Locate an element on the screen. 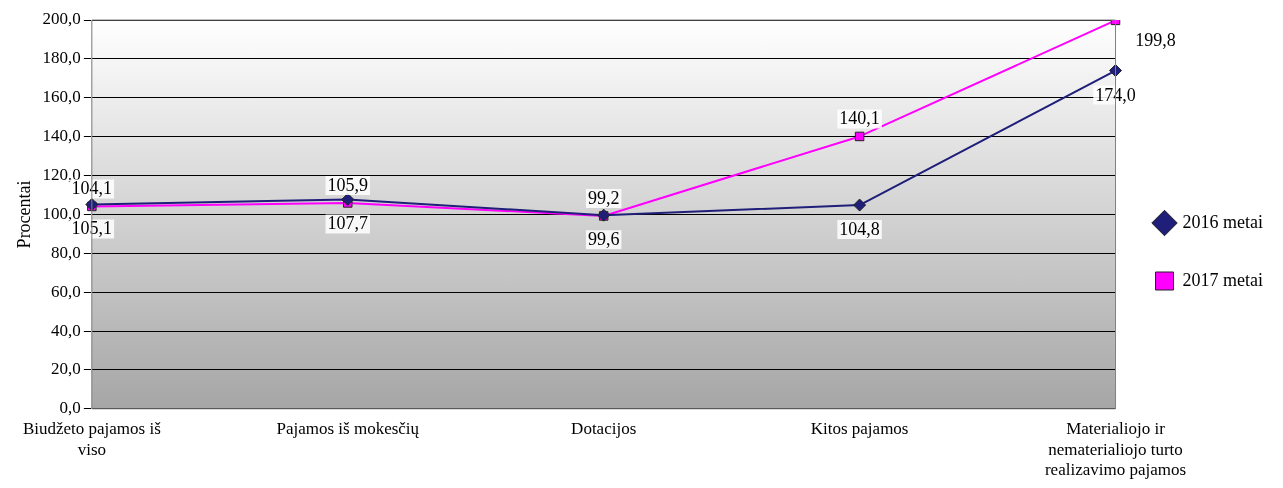 The image size is (1283, 488). data-label: 99,2 is located at coordinates (603, 197).